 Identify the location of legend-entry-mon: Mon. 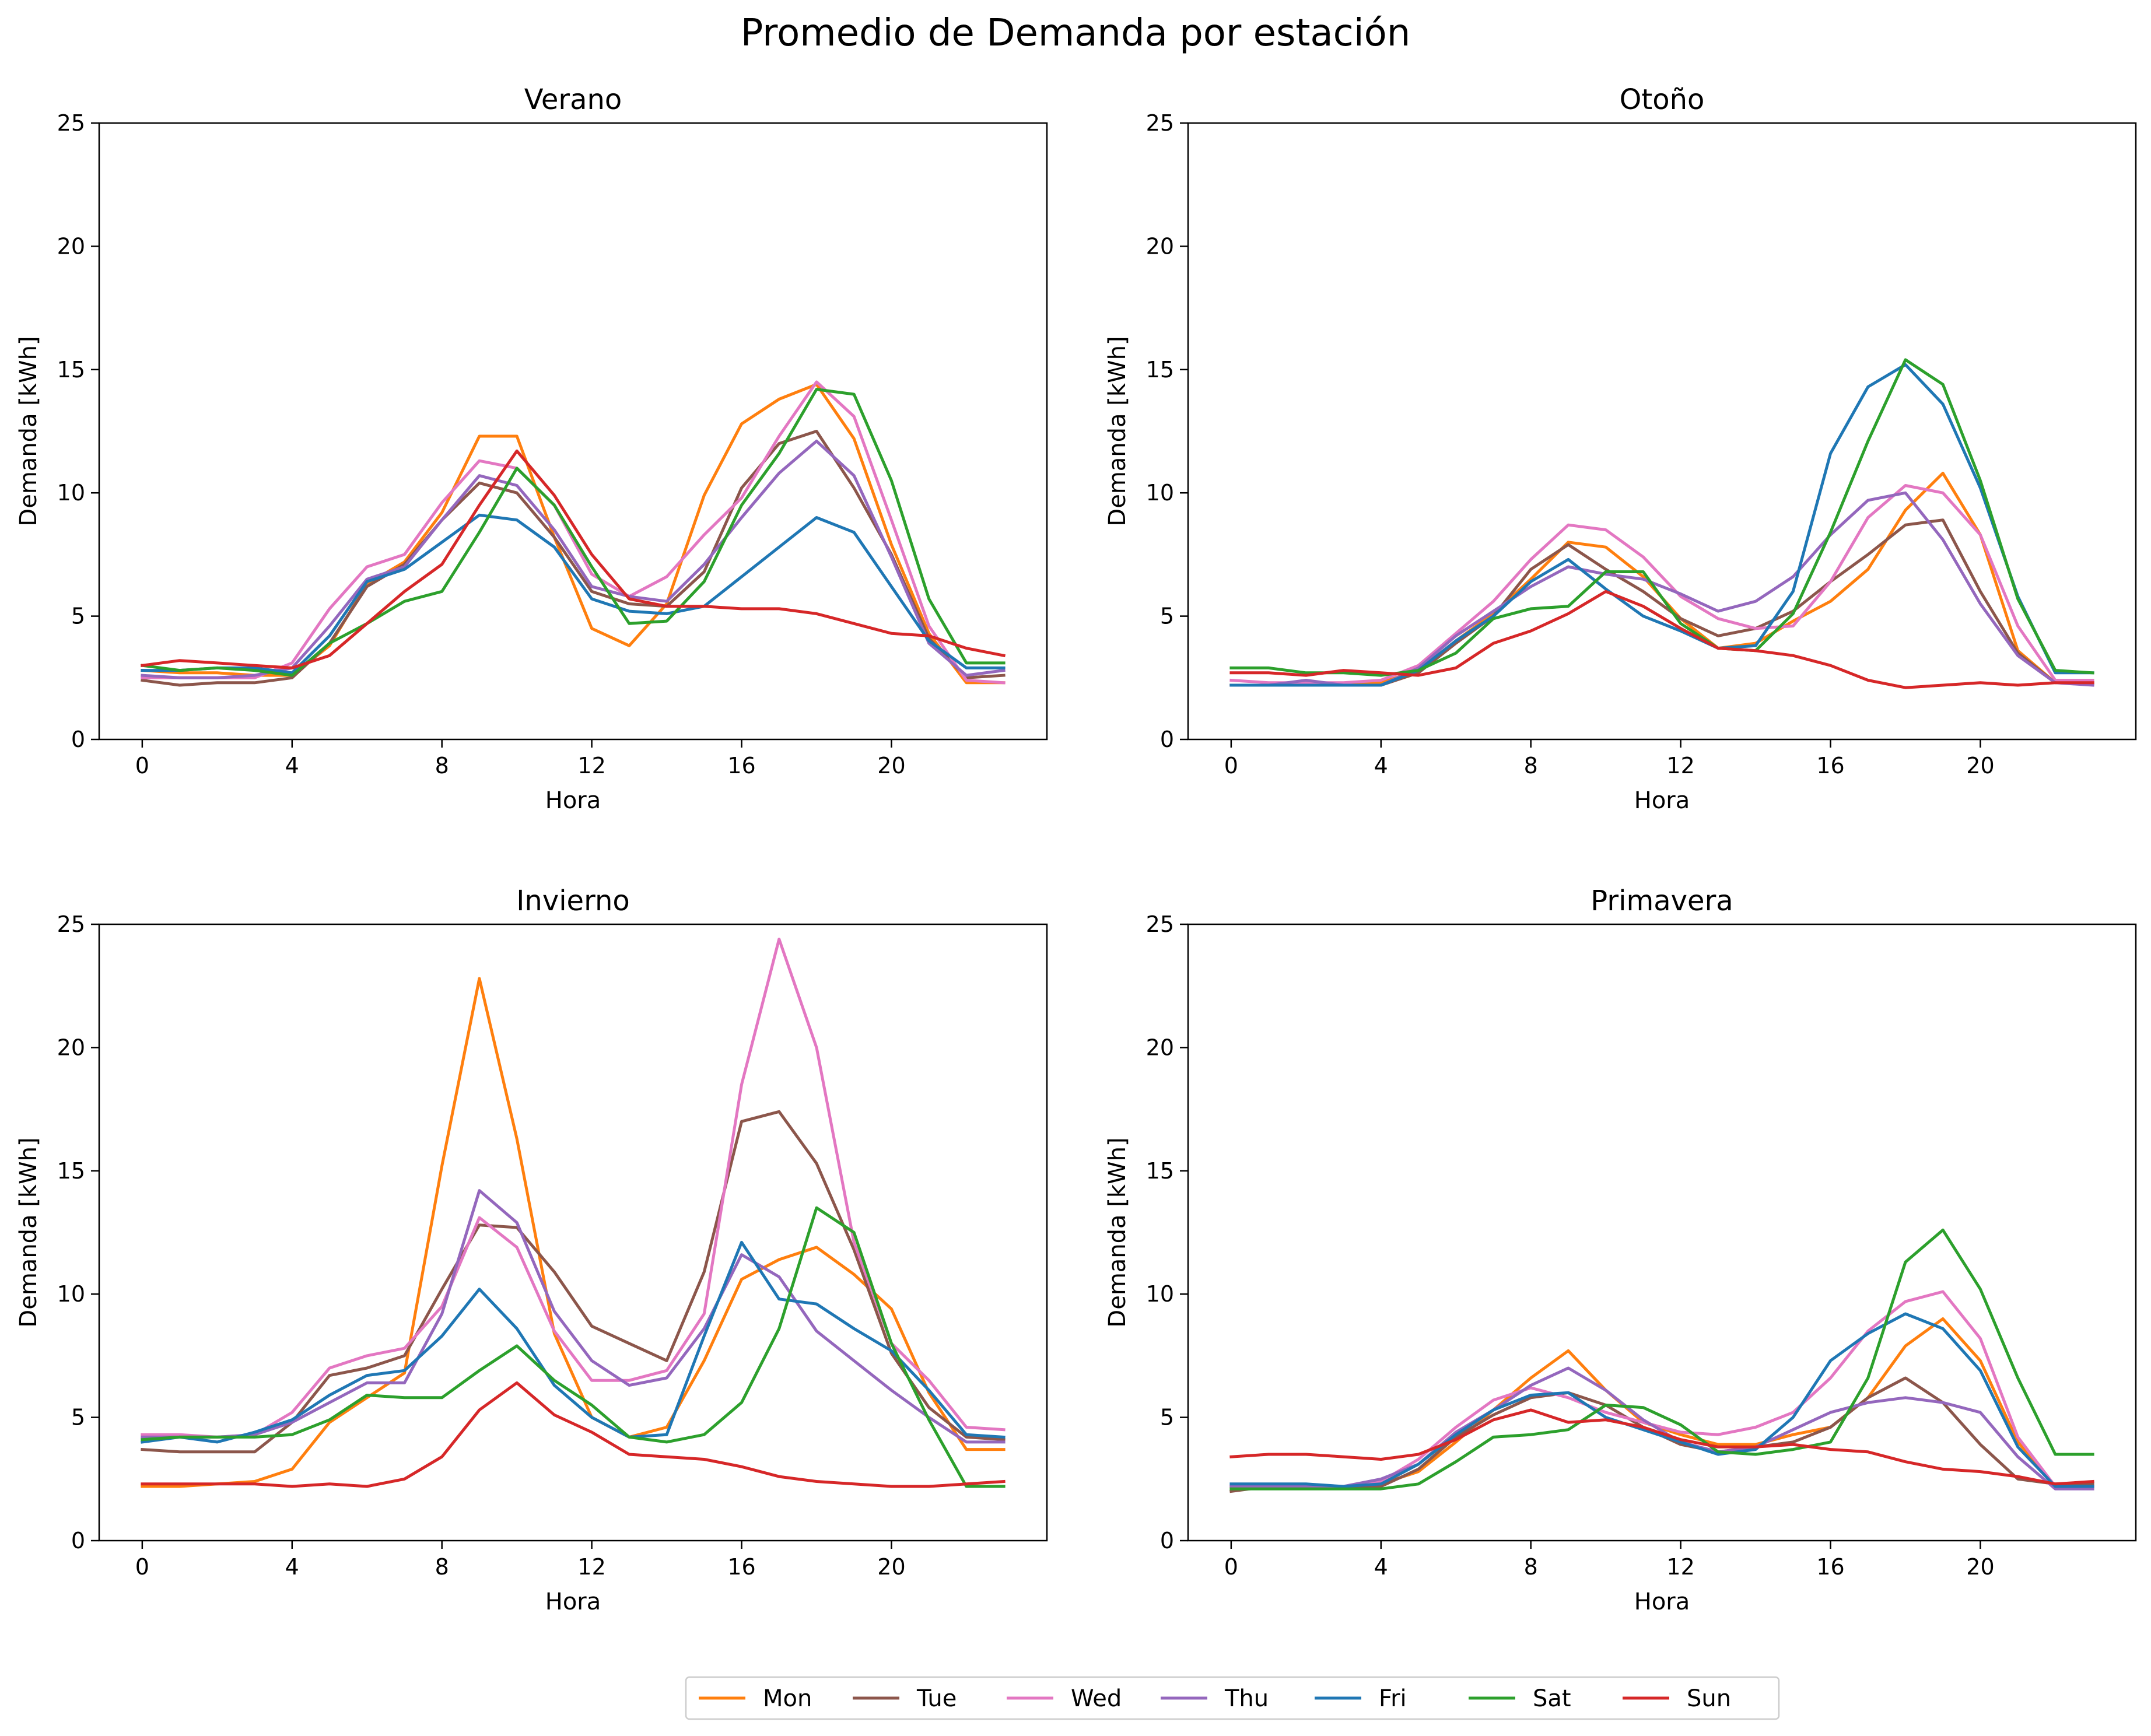
(755, 1698).